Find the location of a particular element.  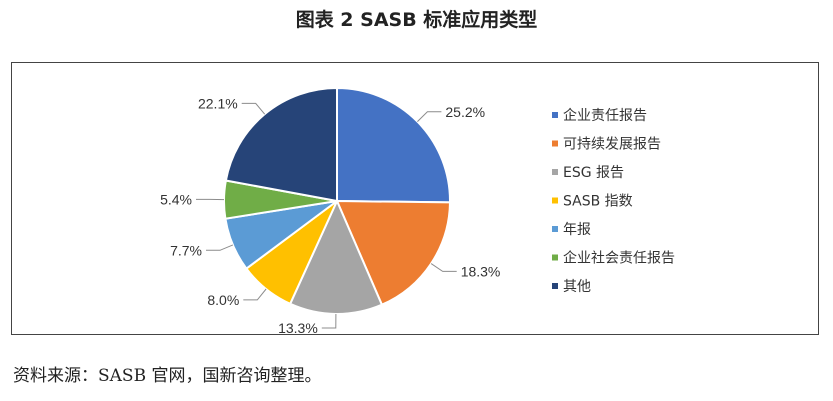

data-label: 18.3% is located at coordinates (481, 271).